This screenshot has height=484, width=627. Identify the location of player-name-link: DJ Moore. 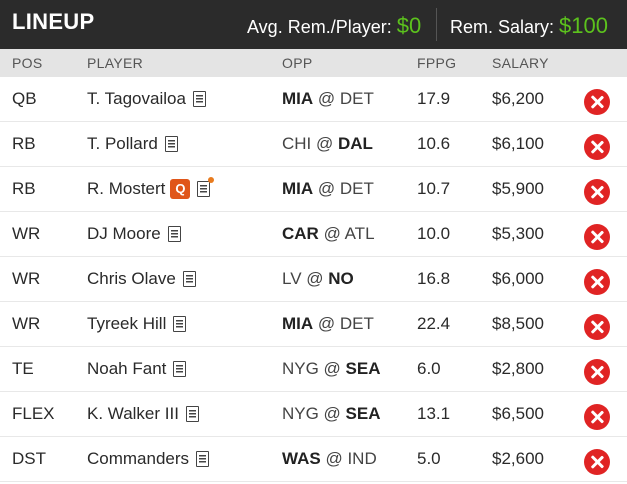
(124, 233).